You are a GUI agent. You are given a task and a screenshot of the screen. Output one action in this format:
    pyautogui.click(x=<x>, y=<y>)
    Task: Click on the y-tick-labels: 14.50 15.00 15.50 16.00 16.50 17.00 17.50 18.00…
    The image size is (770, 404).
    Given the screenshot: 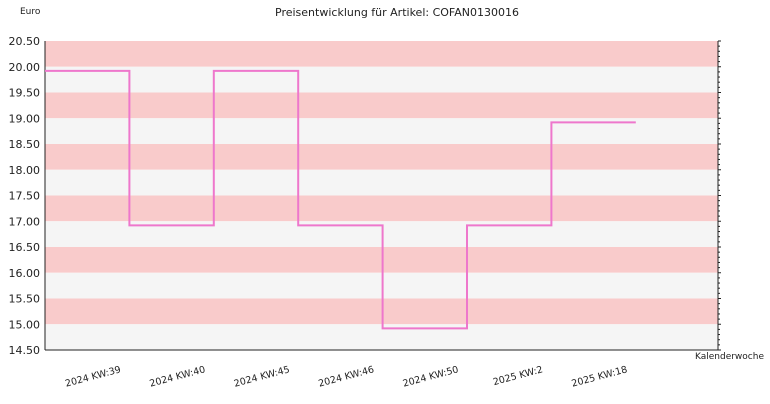 What is the action you would take?
    pyautogui.click(x=25, y=196)
    